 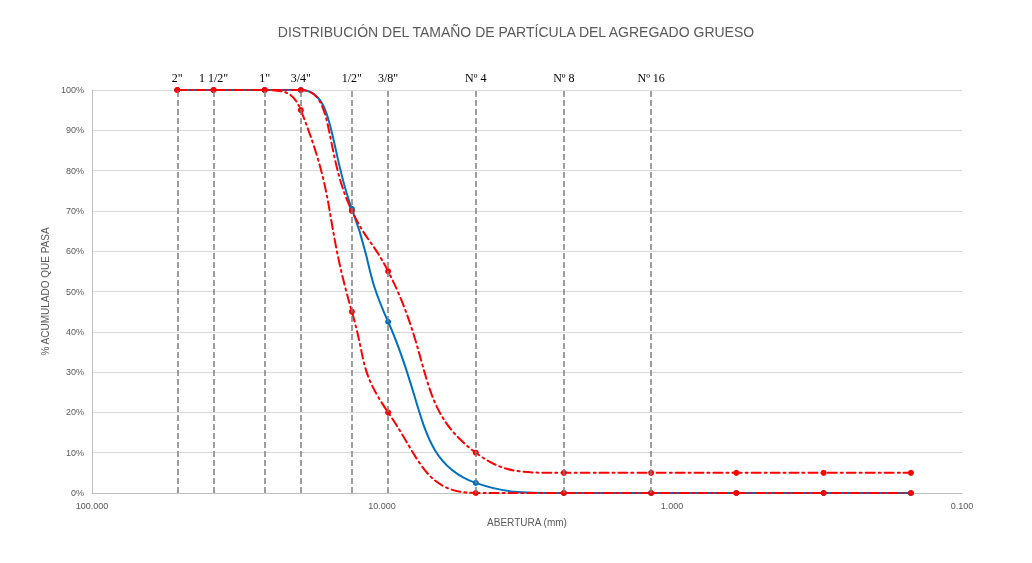 I want to click on y-tick-label: 80%, so click(x=74, y=170).